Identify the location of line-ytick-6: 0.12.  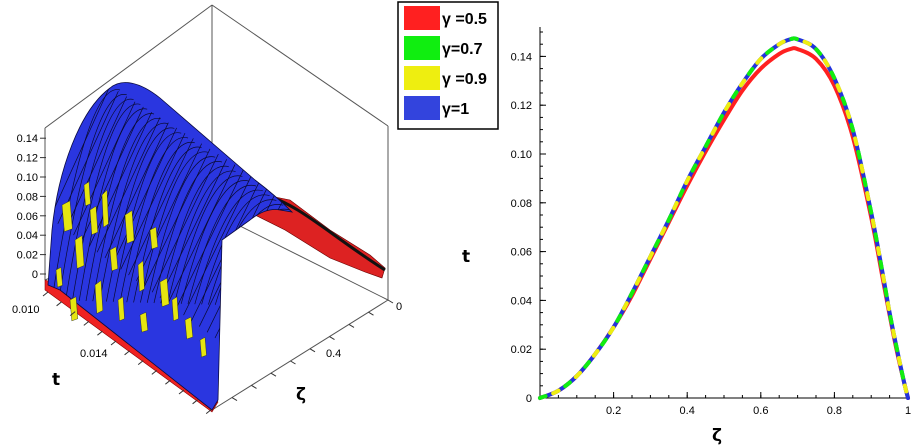
(521, 106).